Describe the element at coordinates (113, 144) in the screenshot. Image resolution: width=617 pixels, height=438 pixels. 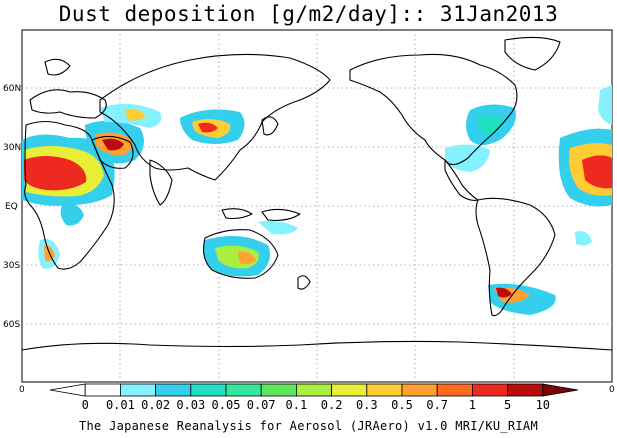
I see `dust-arabia-core` at that location.